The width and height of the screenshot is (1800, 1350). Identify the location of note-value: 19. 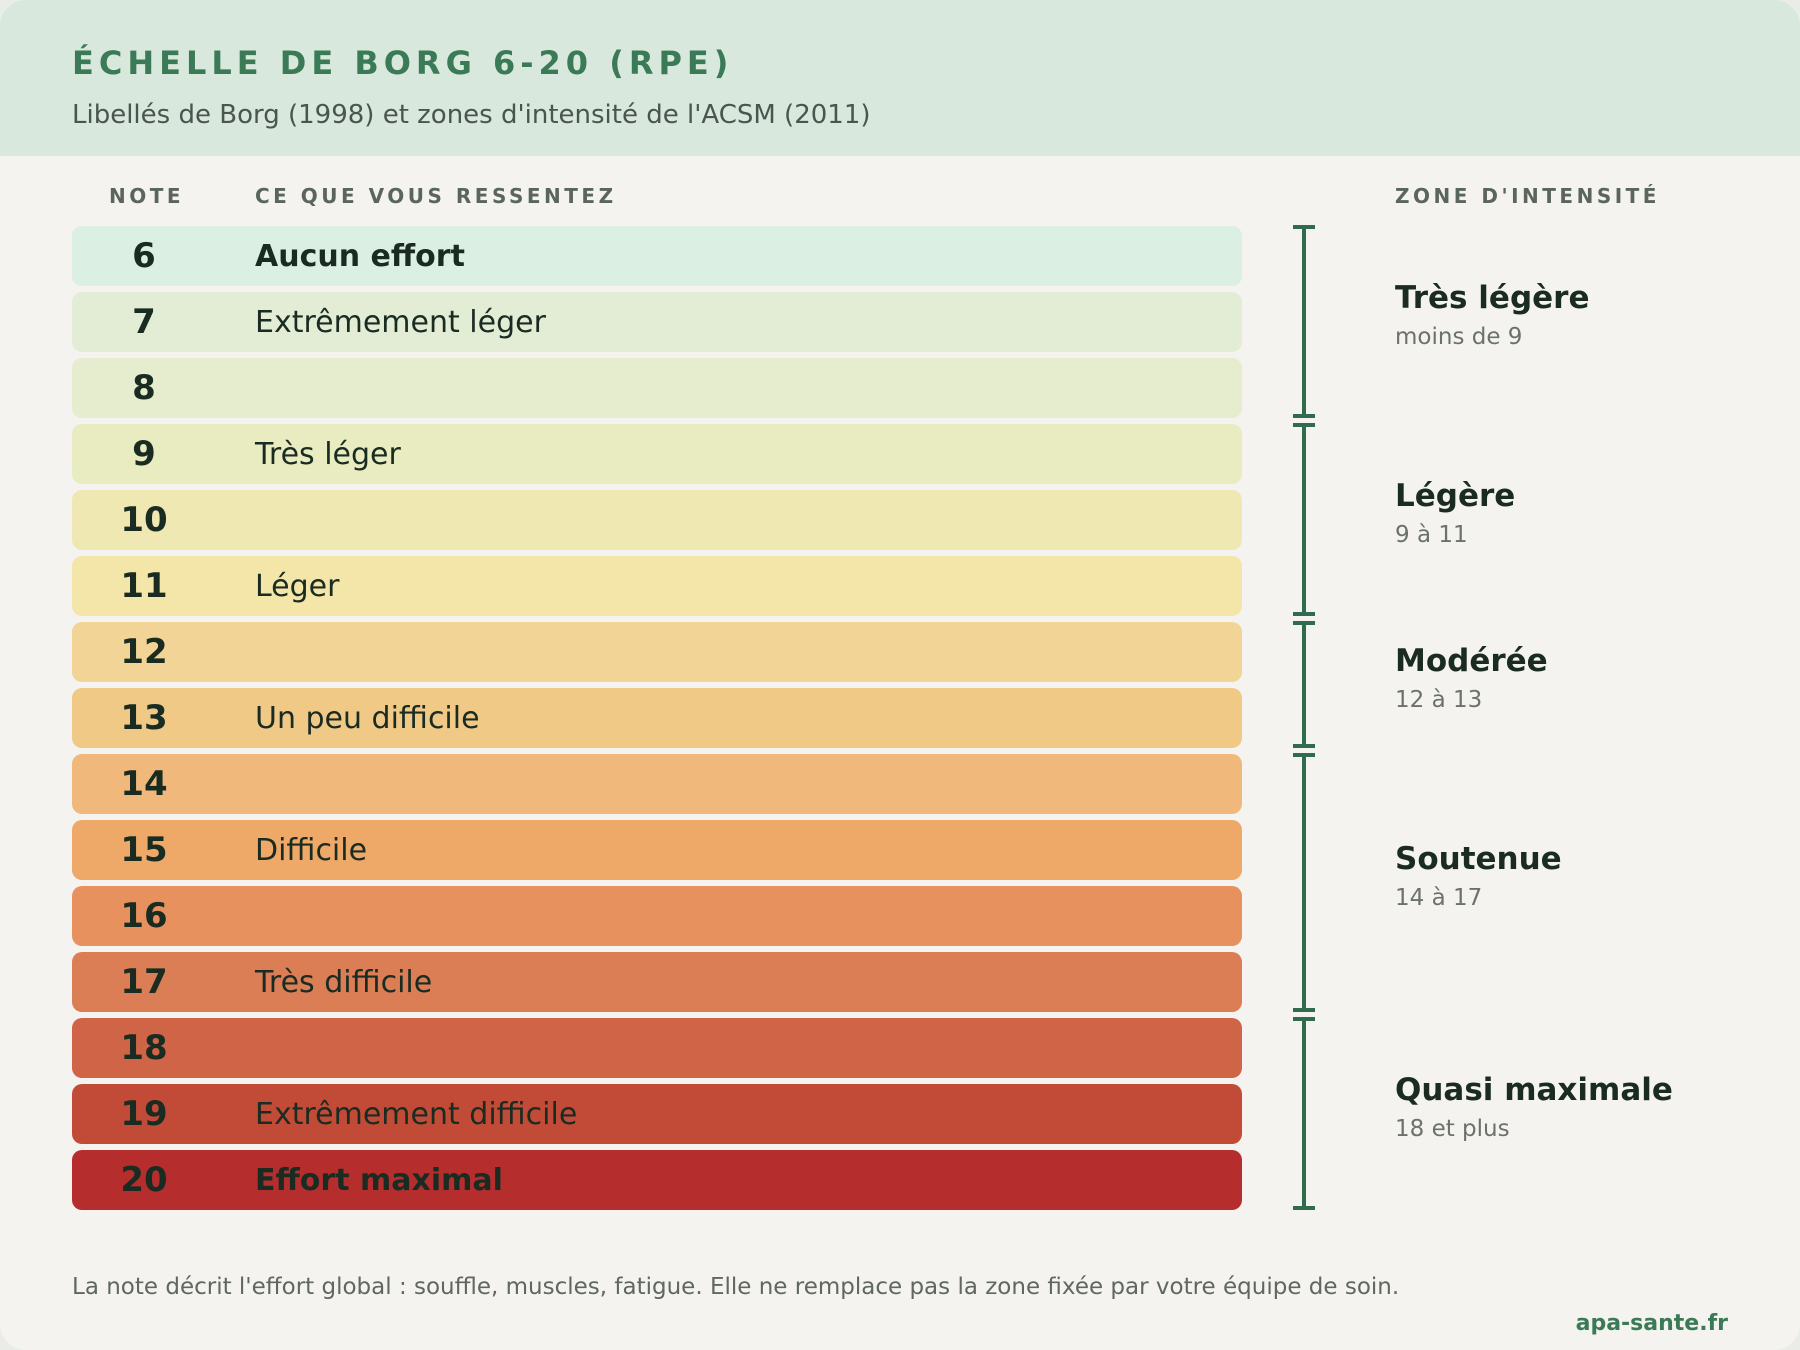
(144, 1114).